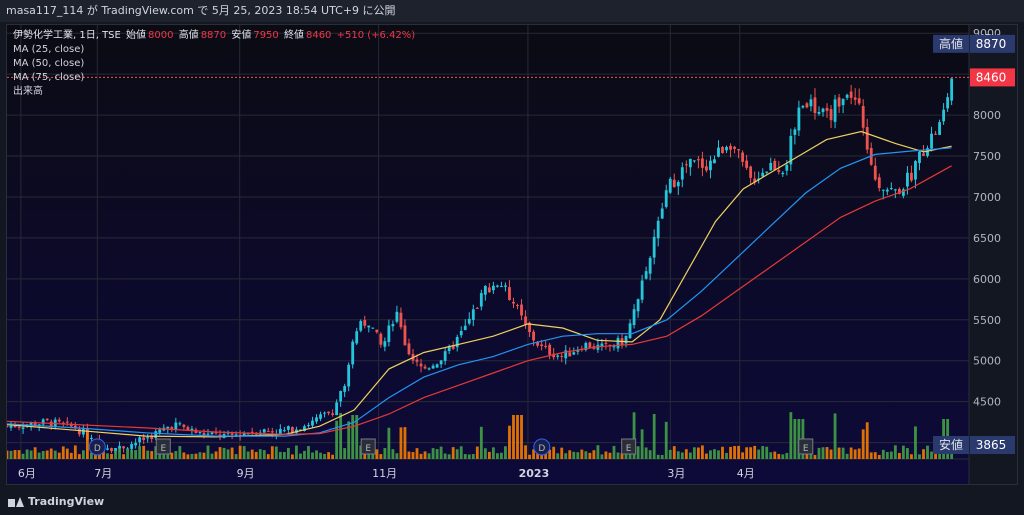 The image size is (1024, 515). Describe the element at coordinates (49, 77) in the screenshot. I see `ma75-legend: MA (75, close)` at that location.